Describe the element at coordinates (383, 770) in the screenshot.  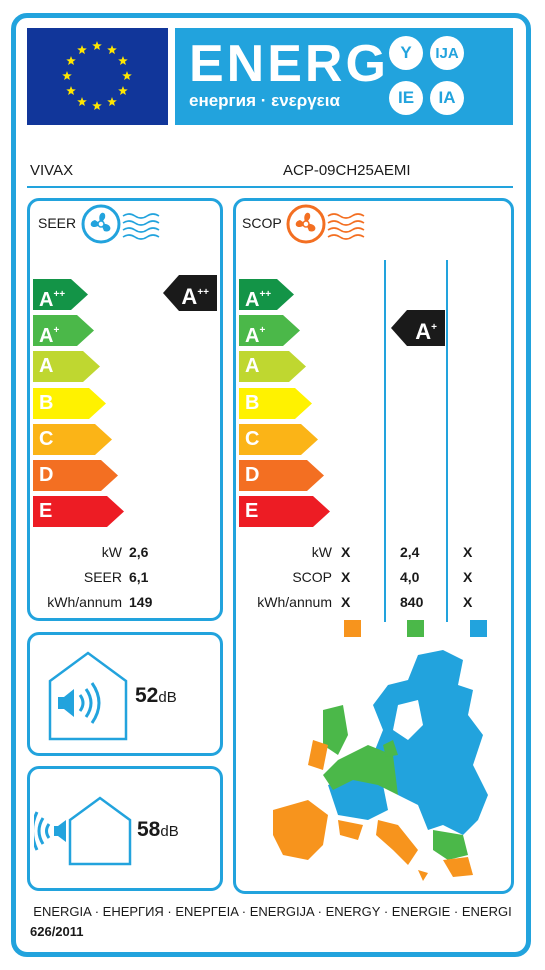
I see `europe-climate-zone-map` at that location.